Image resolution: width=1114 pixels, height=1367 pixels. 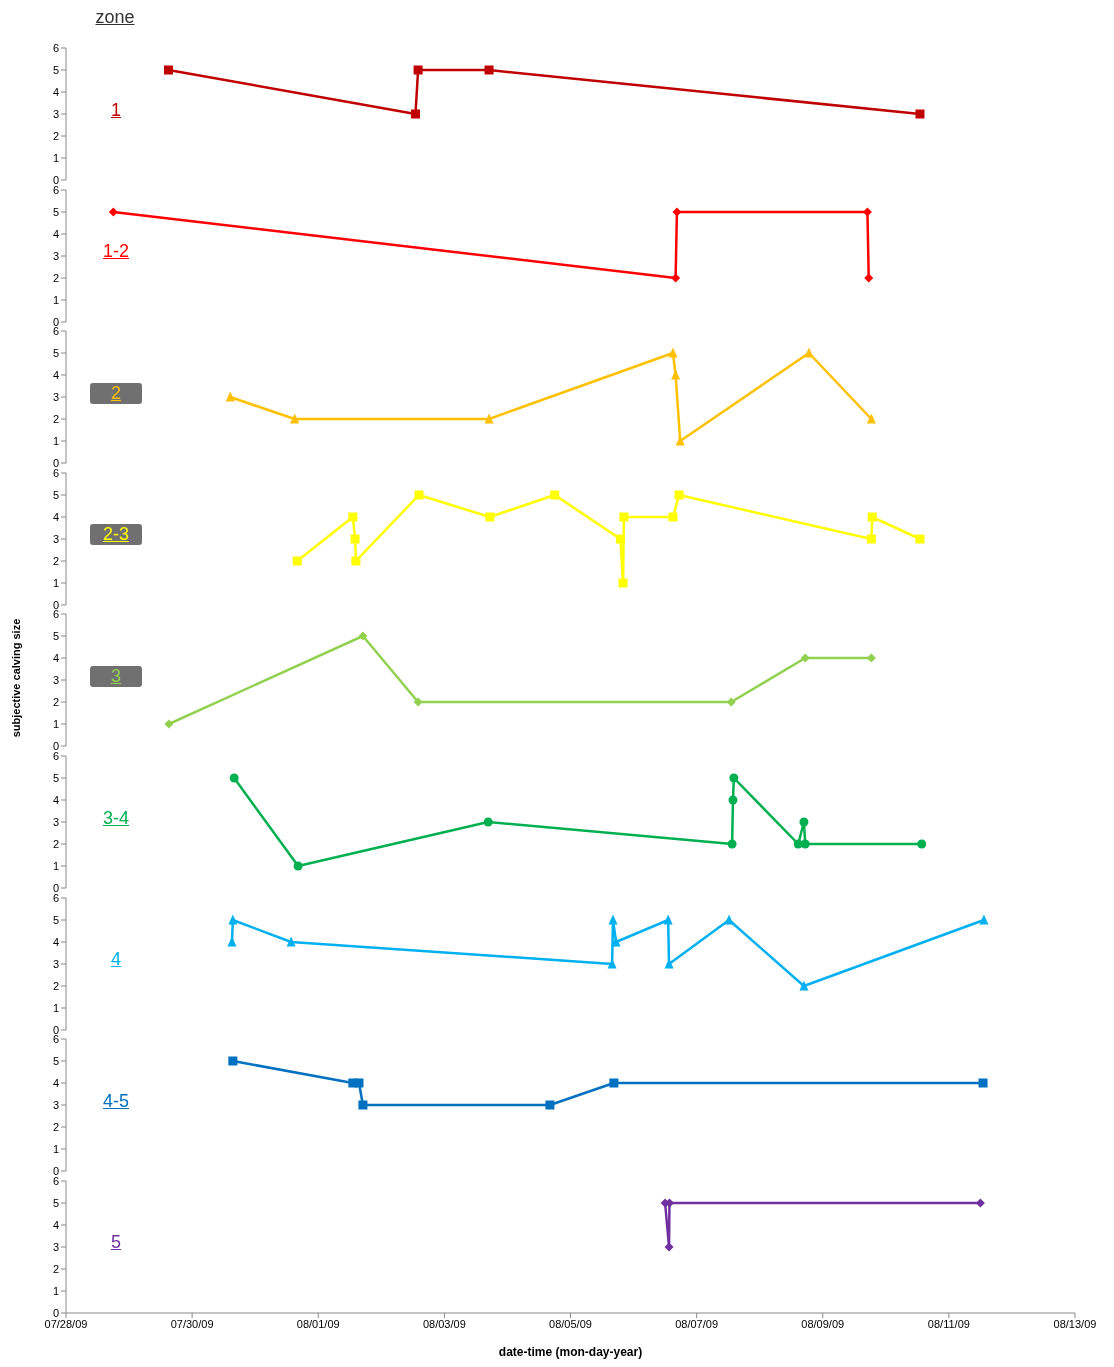 I want to click on x-tick-label: 08/11/09, so click(x=948, y=1323).